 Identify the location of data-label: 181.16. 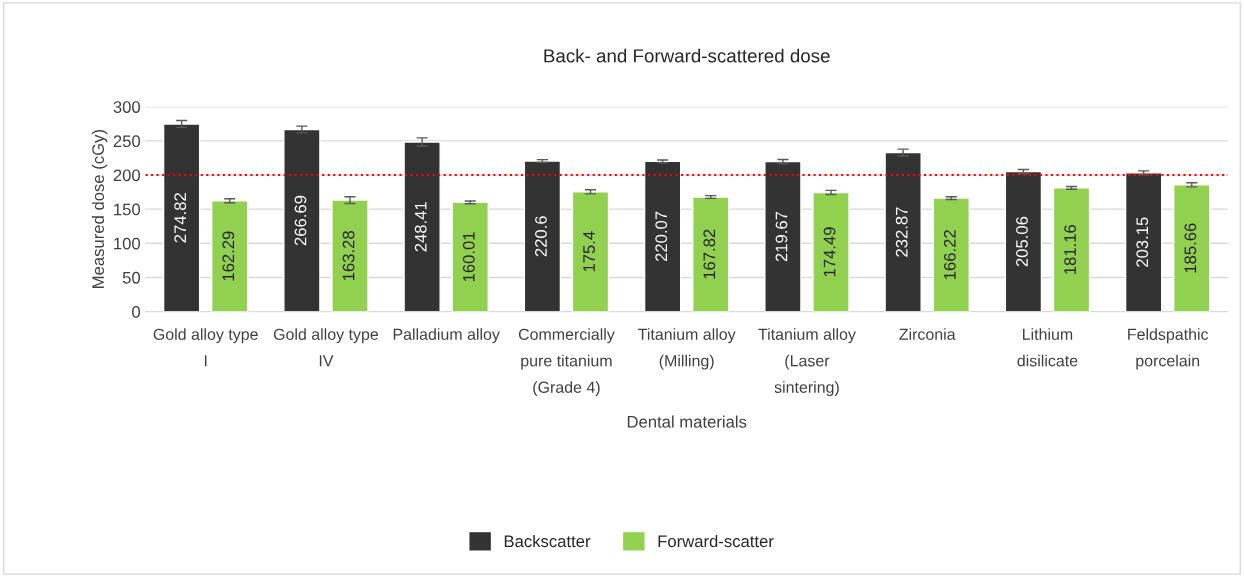
(1070, 249).